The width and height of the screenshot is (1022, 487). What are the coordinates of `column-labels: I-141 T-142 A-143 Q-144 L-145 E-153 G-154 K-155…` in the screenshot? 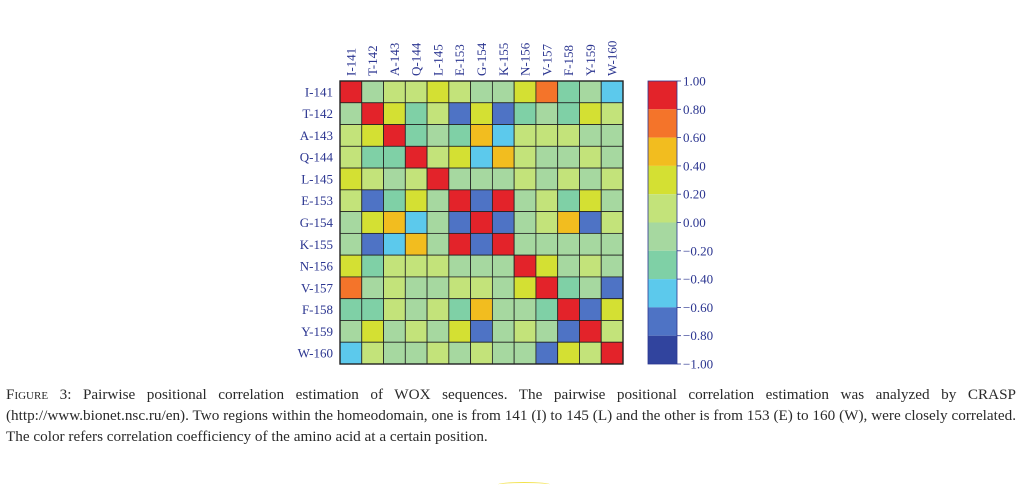 It's located at (481, 58).